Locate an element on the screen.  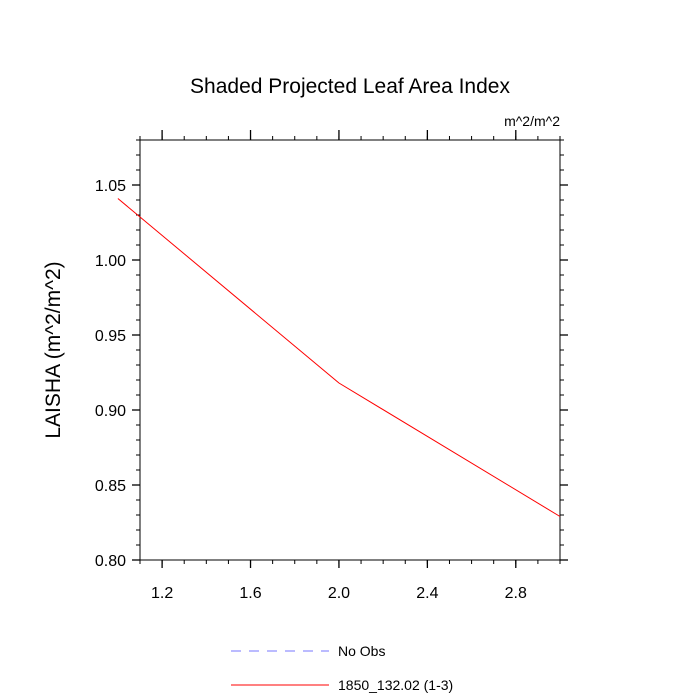
y-tick-label: 0.85 is located at coordinates (110, 486).